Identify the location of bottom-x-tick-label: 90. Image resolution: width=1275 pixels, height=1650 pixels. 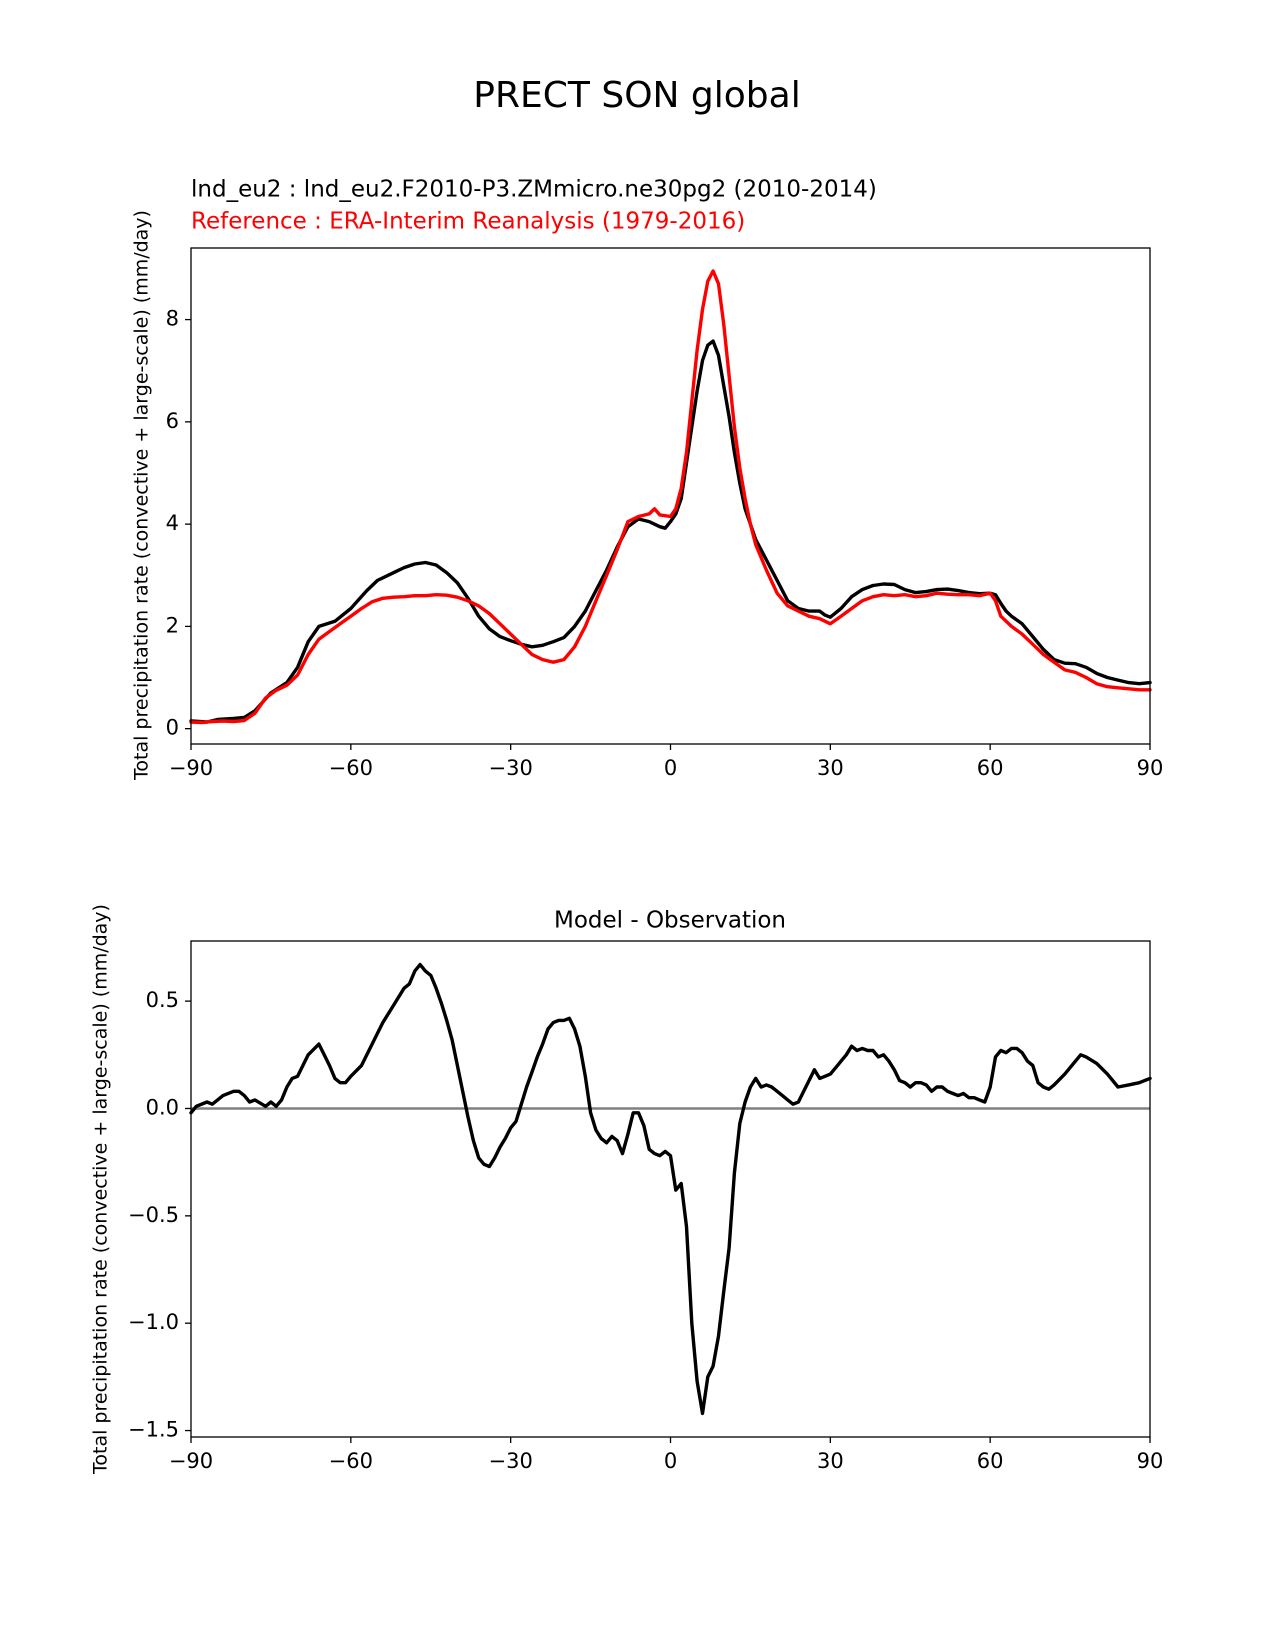
(1150, 1461).